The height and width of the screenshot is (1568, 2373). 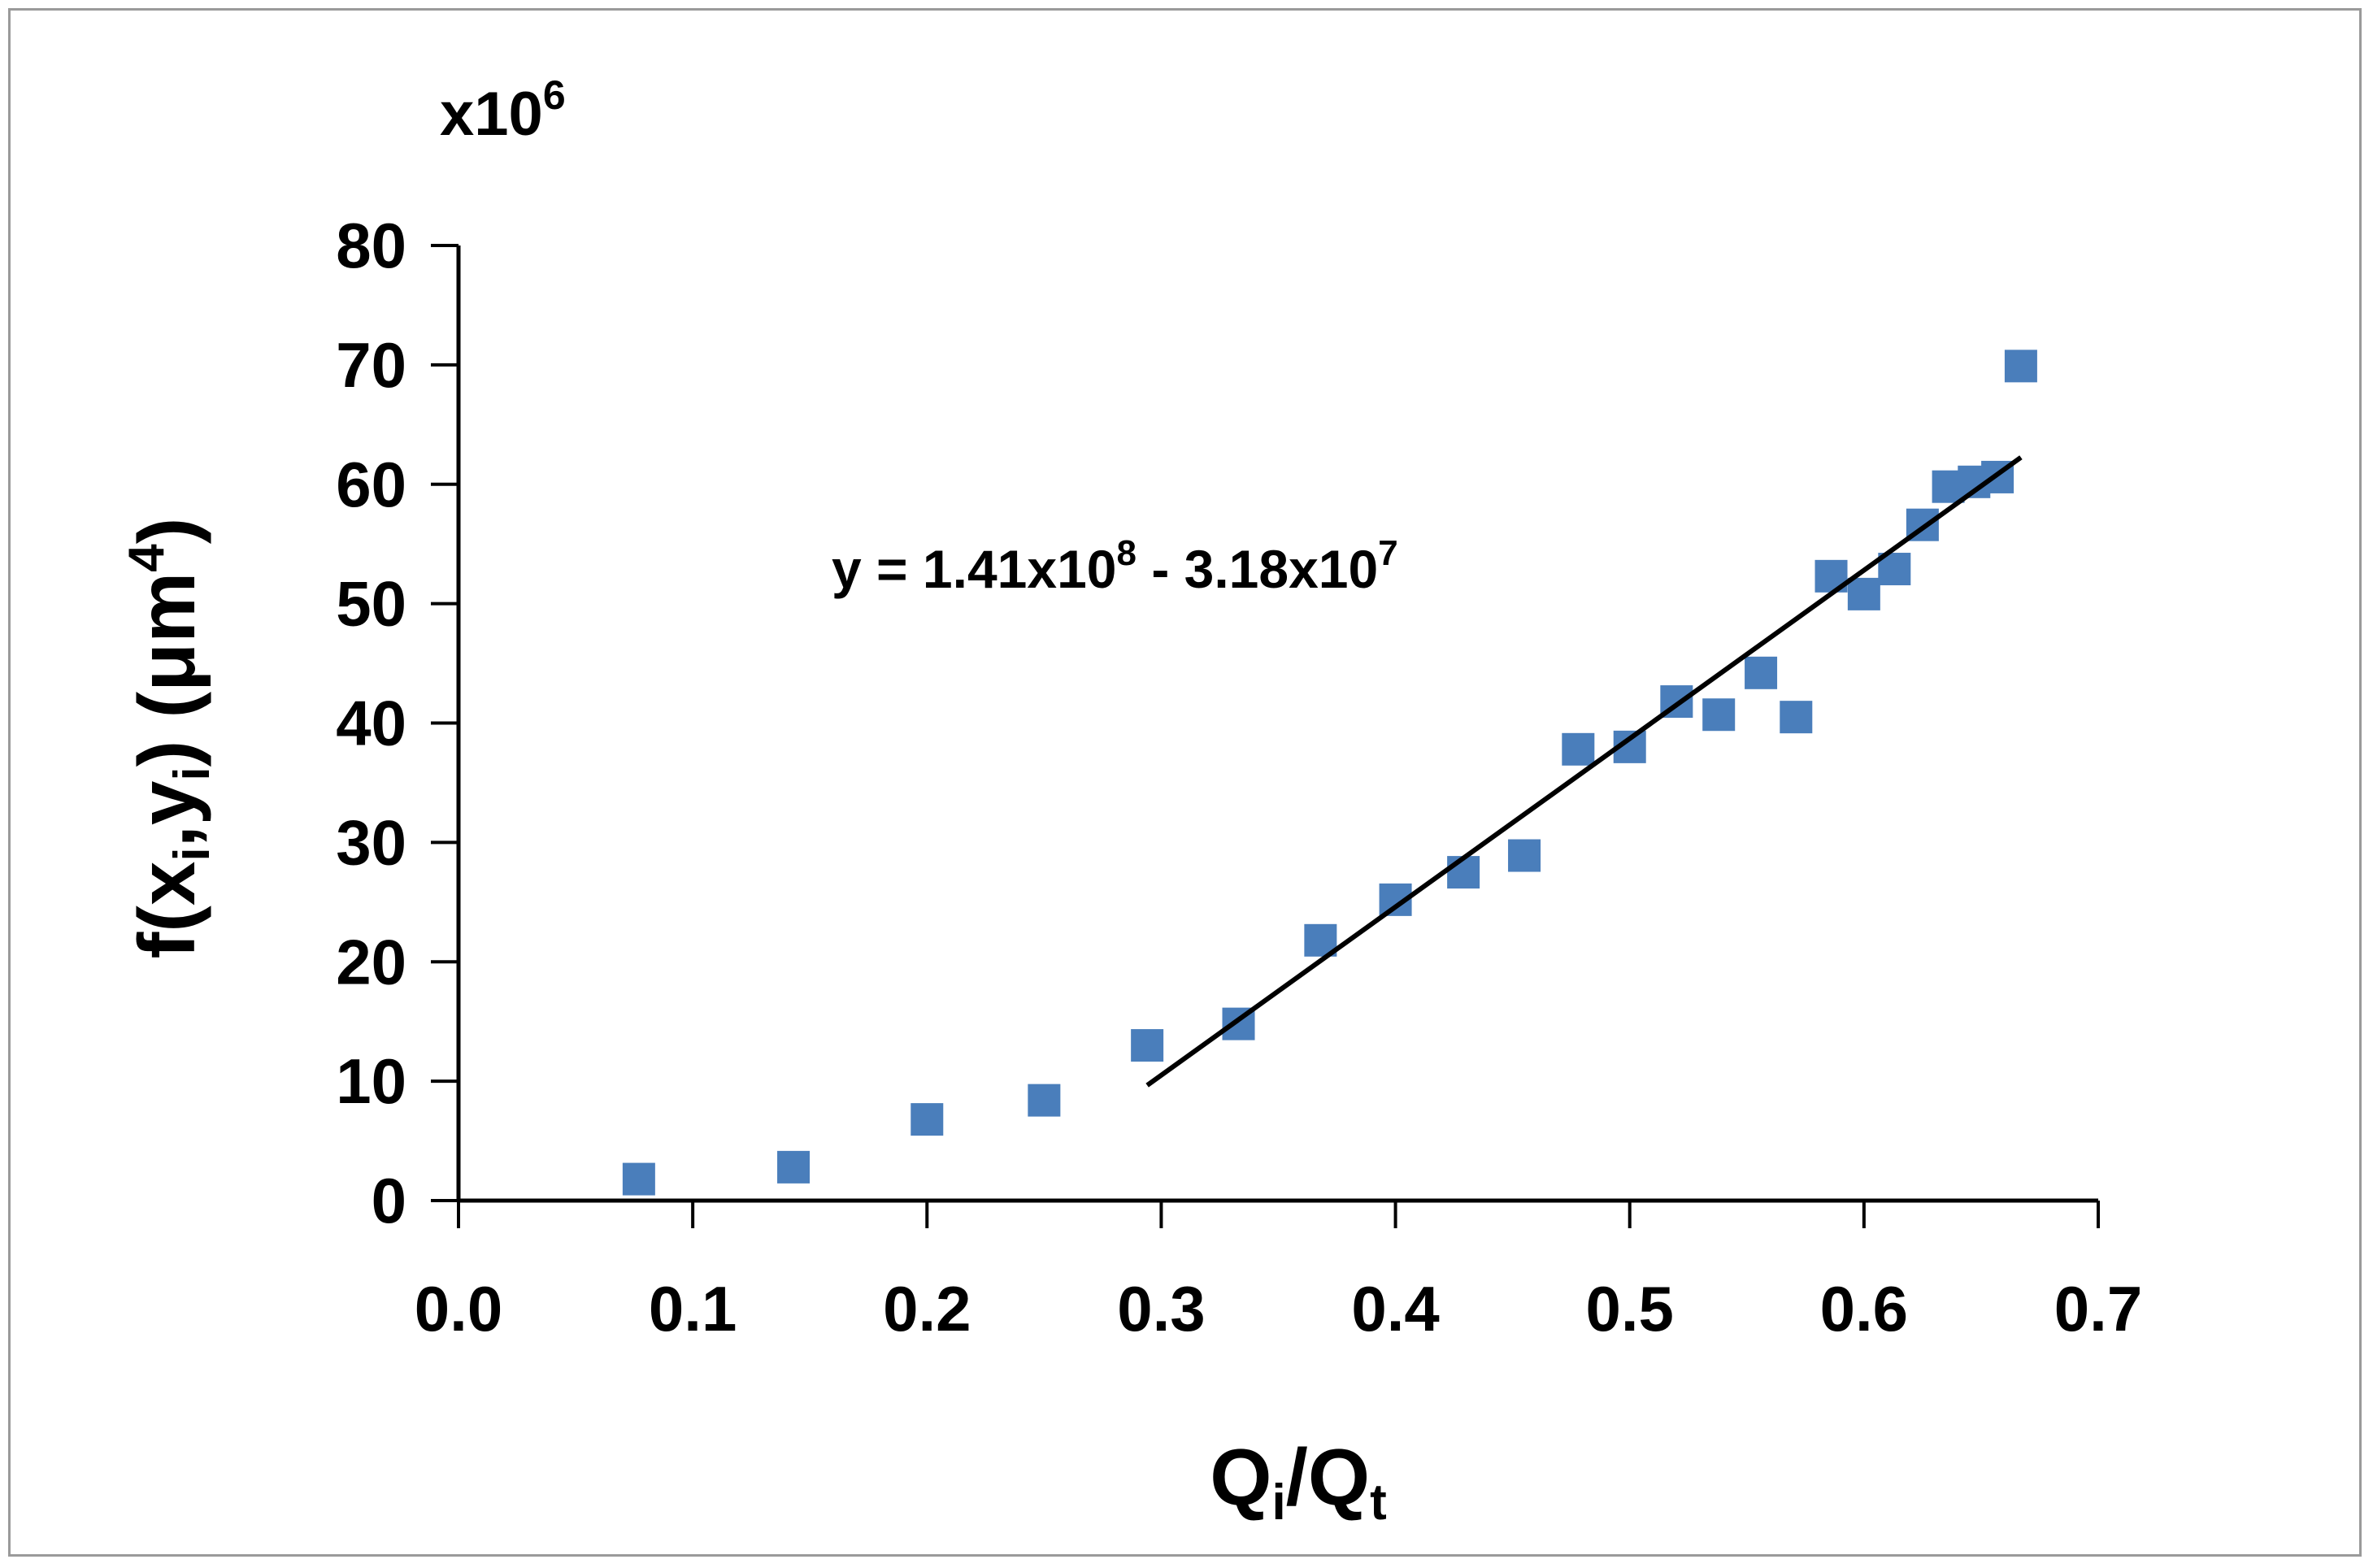 What do you see at coordinates (371, 245) in the screenshot?
I see `y-tick-label: 80` at bounding box center [371, 245].